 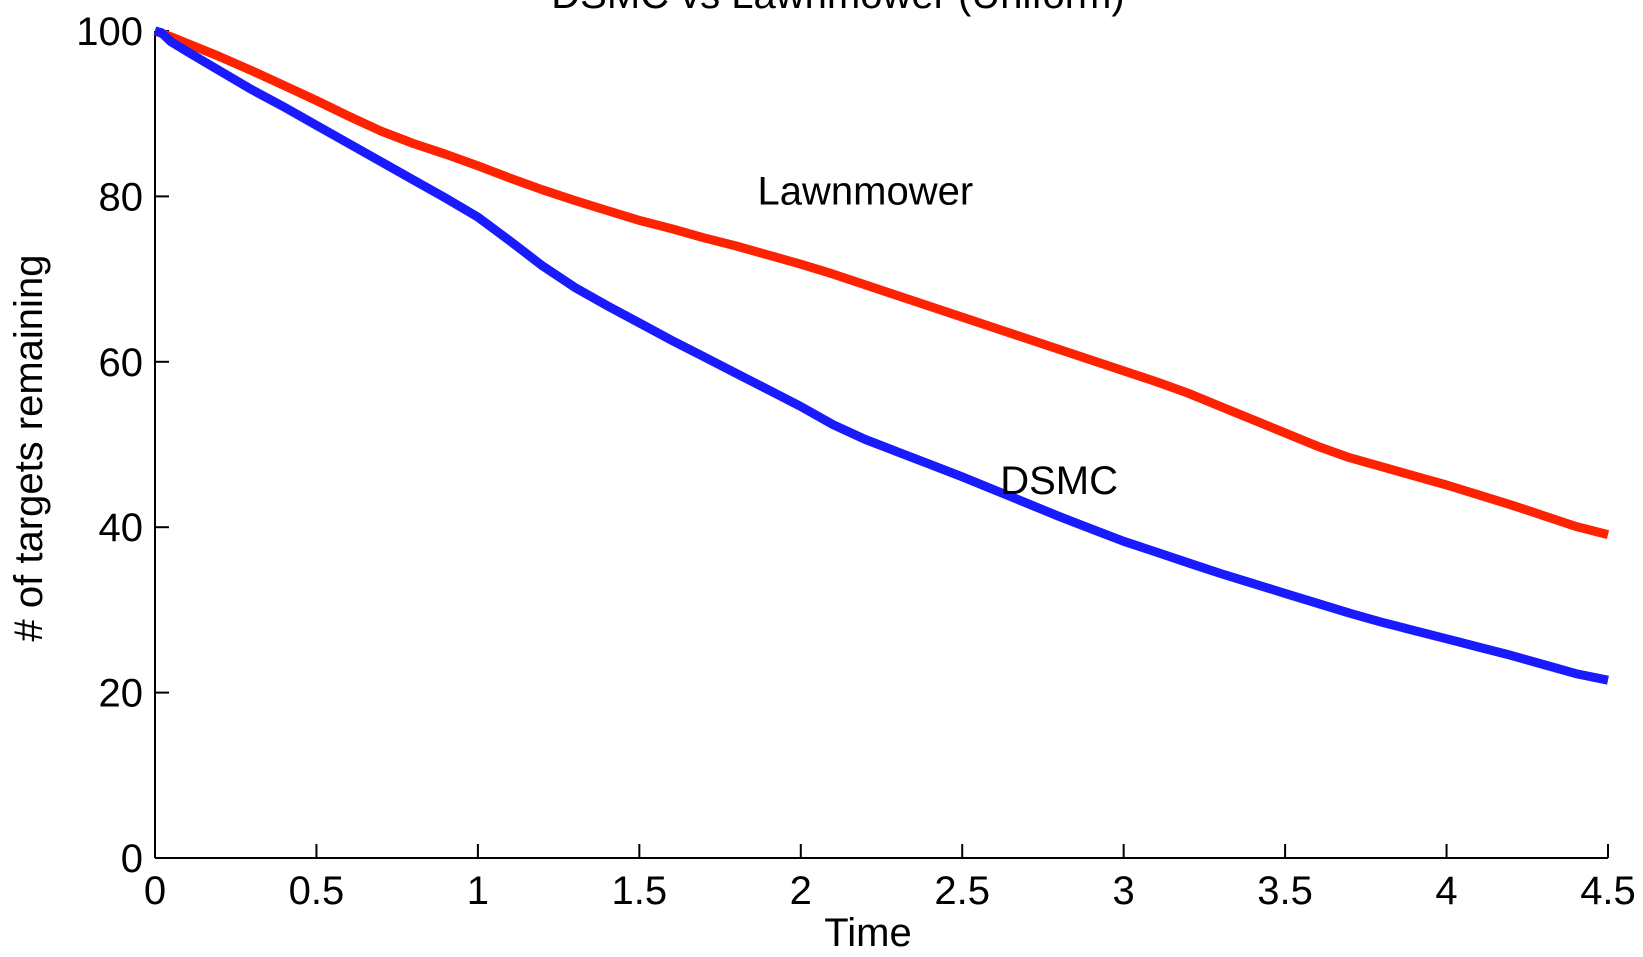 What do you see at coordinates (867, 933) in the screenshot?
I see `x-axis-label: Time` at bounding box center [867, 933].